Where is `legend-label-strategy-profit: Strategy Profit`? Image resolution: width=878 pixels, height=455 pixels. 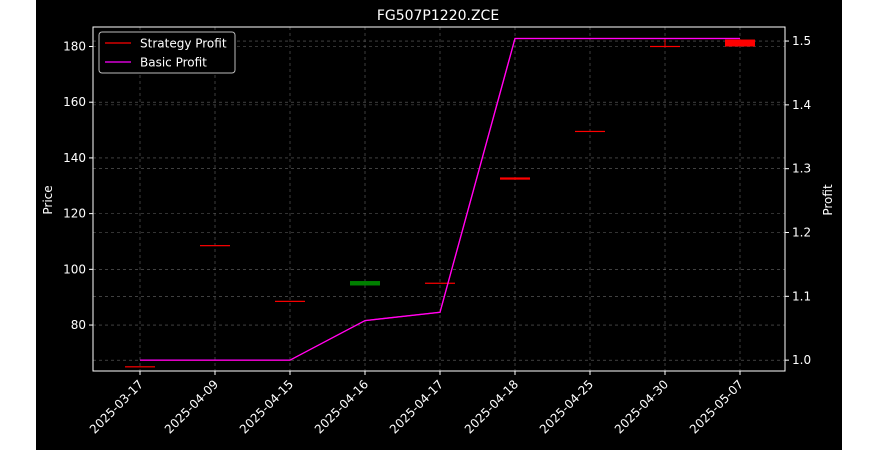 legend-label-strategy-profit: Strategy Profit is located at coordinates (183, 44).